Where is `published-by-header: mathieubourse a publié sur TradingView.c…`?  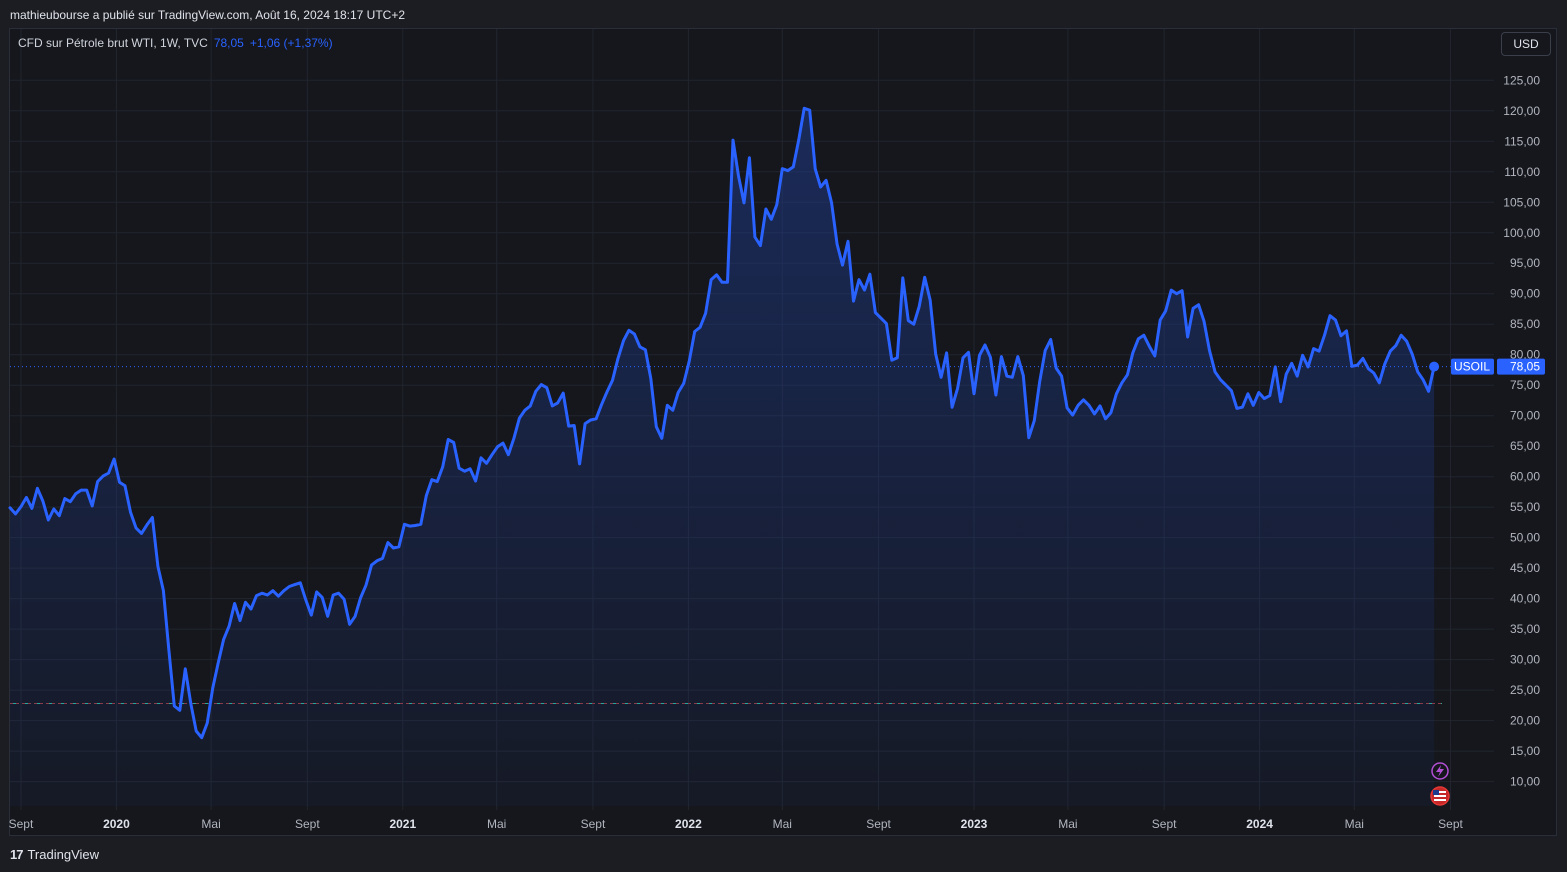
published-by-header: mathieubourse a publié sur TradingView.c… is located at coordinates (208, 15).